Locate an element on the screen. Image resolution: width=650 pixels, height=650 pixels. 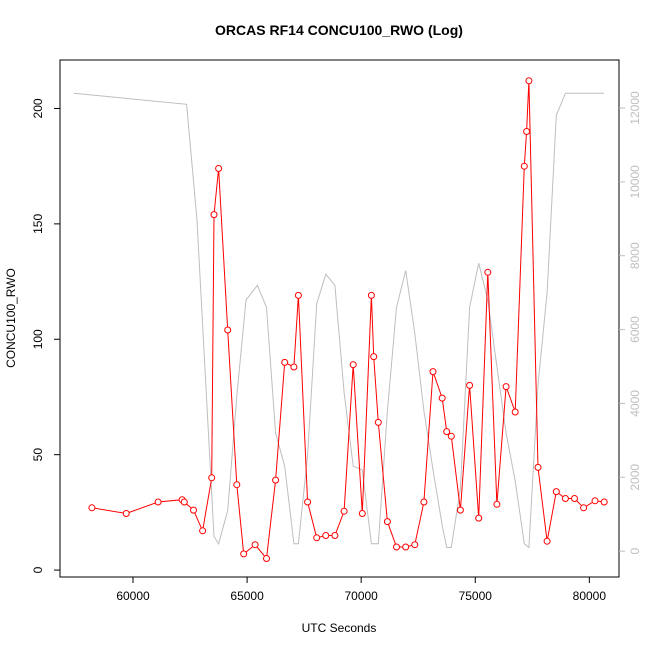
y-tick-label: 50 is located at coordinates (38, 455).